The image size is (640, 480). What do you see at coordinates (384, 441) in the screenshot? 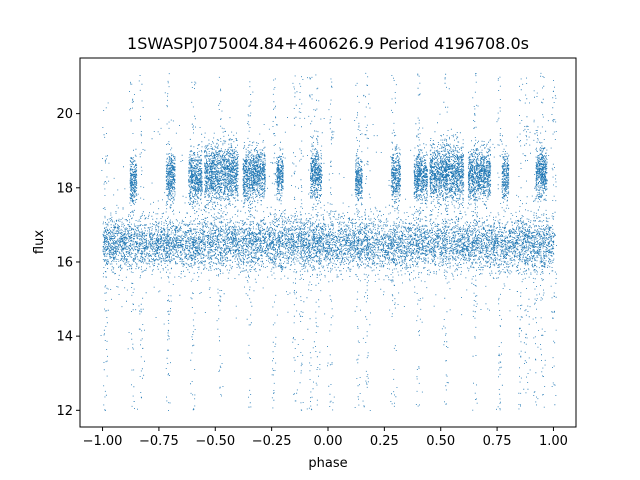
I see `x-tick-label: 0.25` at bounding box center [384, 441].